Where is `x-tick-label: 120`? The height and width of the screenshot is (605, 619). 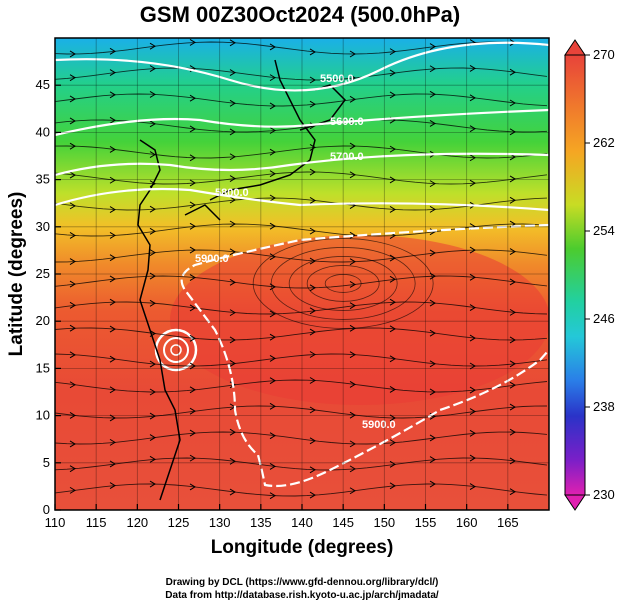
x-tick-label: 120 is located at coordinates (137, 522).